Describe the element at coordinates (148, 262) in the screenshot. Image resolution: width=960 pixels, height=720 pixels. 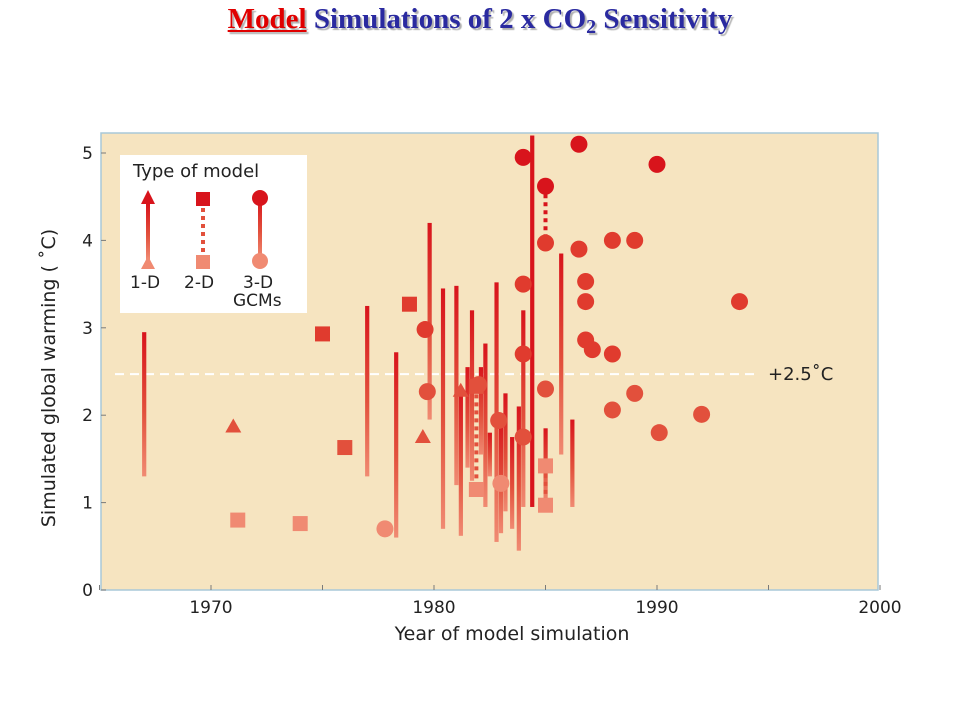
I see `legend-1d-bottom-triangle` at that location.